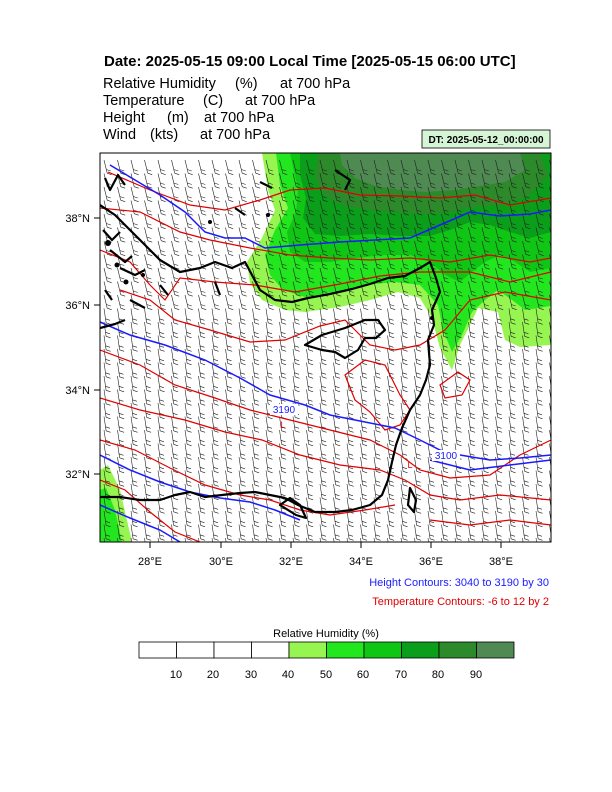 This screenshot has width=612, height=792. What do you see at coordinates (77, 475) in the screenshot?
I see `lat-tick-label: 32°N` at bounding box center [77, 475].